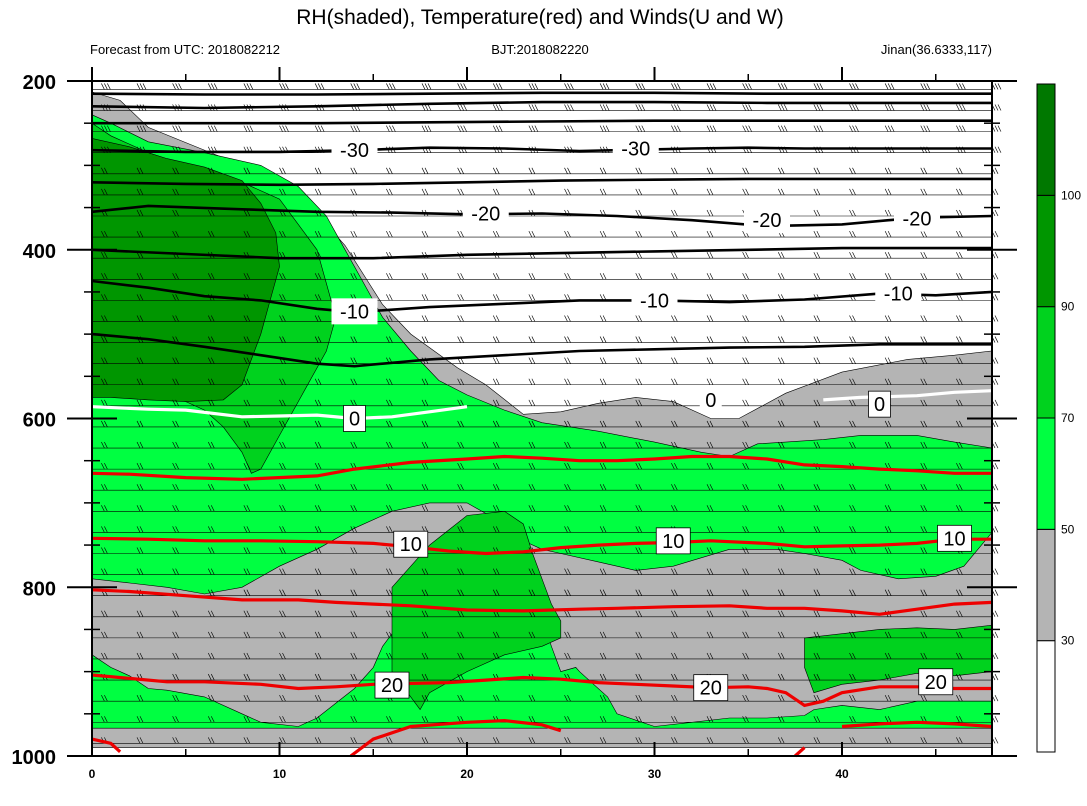 The height and width of the screenshot is (806, 1087). I want to click on forecast-time-label: Forecast from UTC: 2018082212, so click(185, 49).